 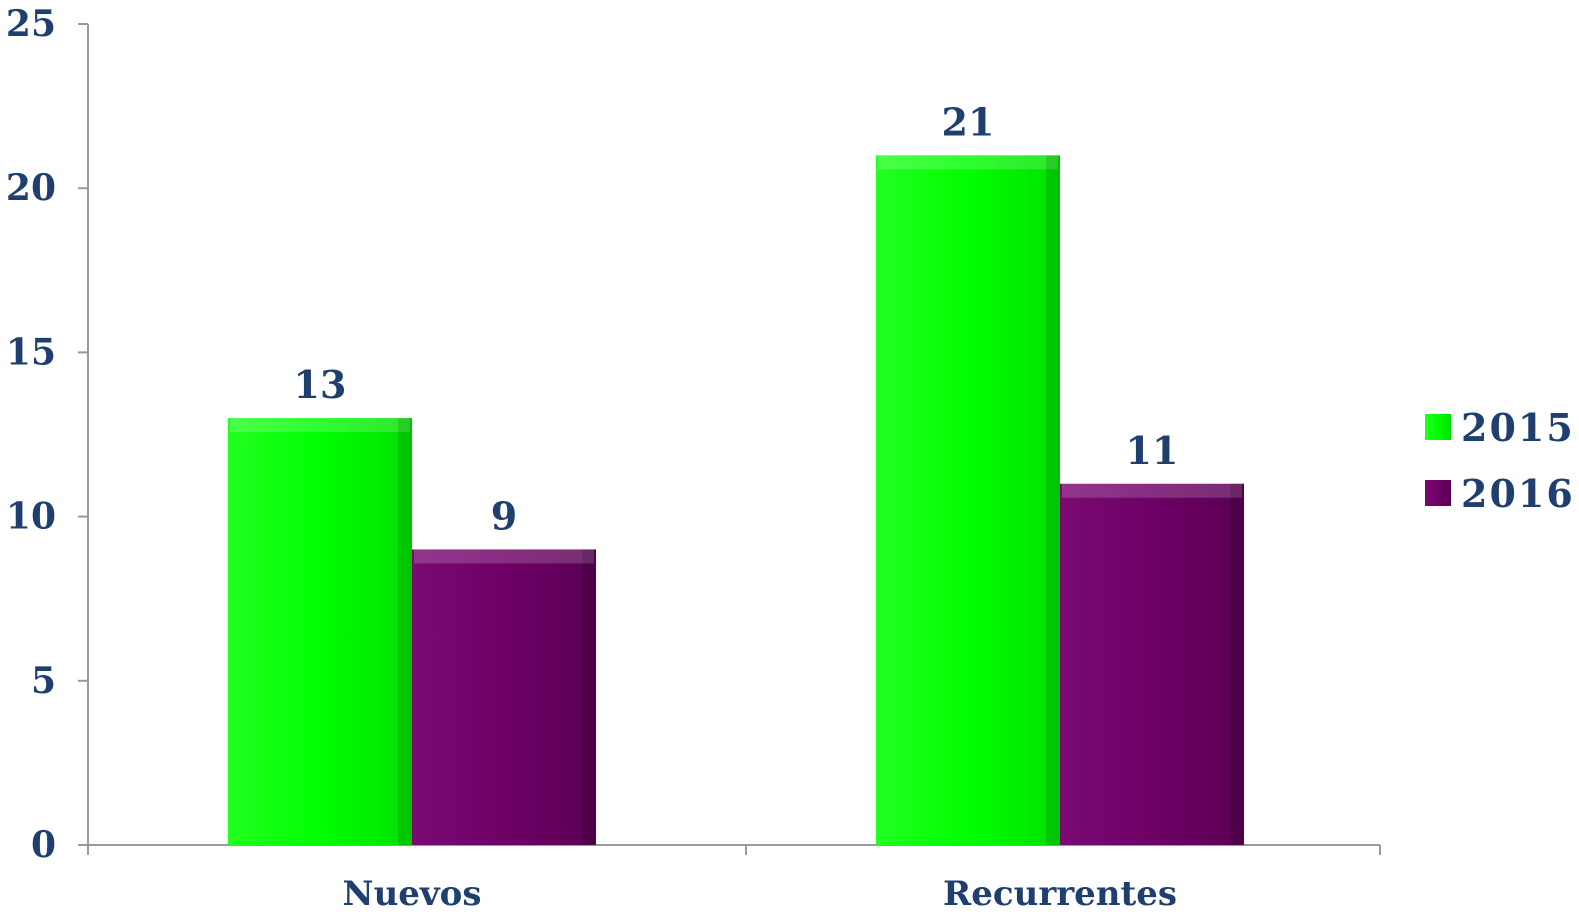 I want to click on x-category-label: Nuevos, so click(x=411, y=894).